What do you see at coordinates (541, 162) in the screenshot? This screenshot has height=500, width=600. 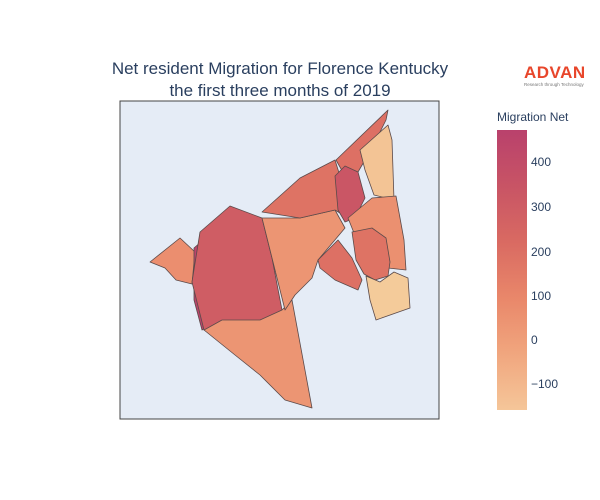 I see `colorbar-tick-400: 400` at bounding box center [541, 162].